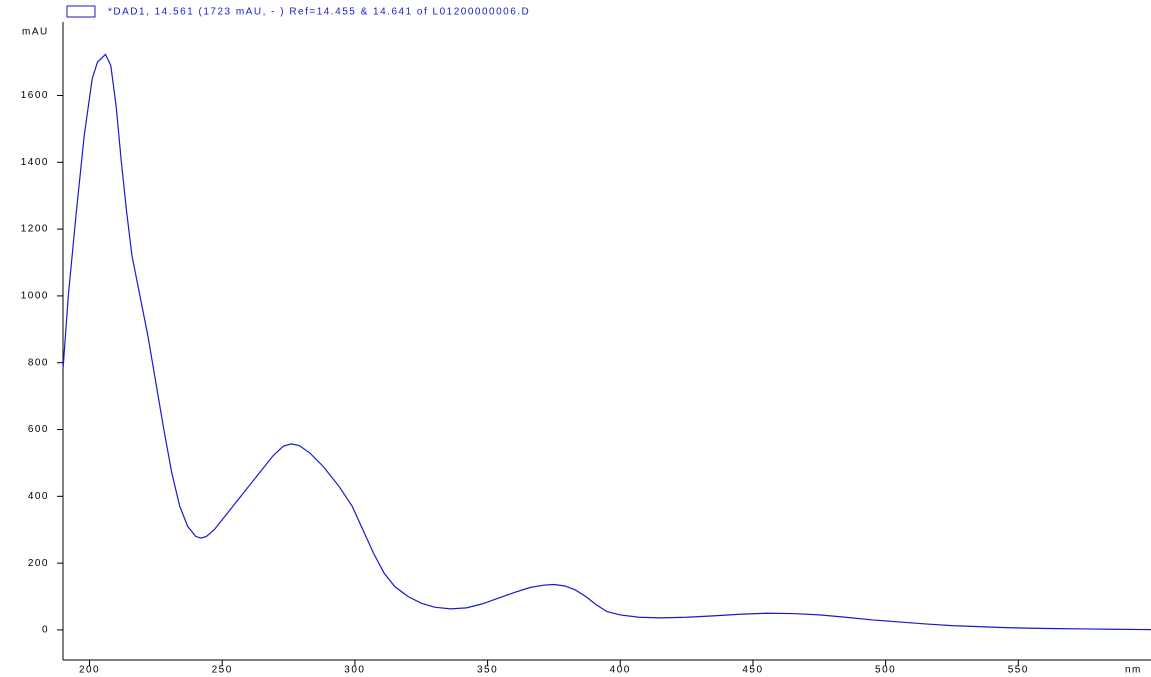 This screenshot has width=1151, height=677. I want to click on y-tick-label: 600, so click(38, 429).